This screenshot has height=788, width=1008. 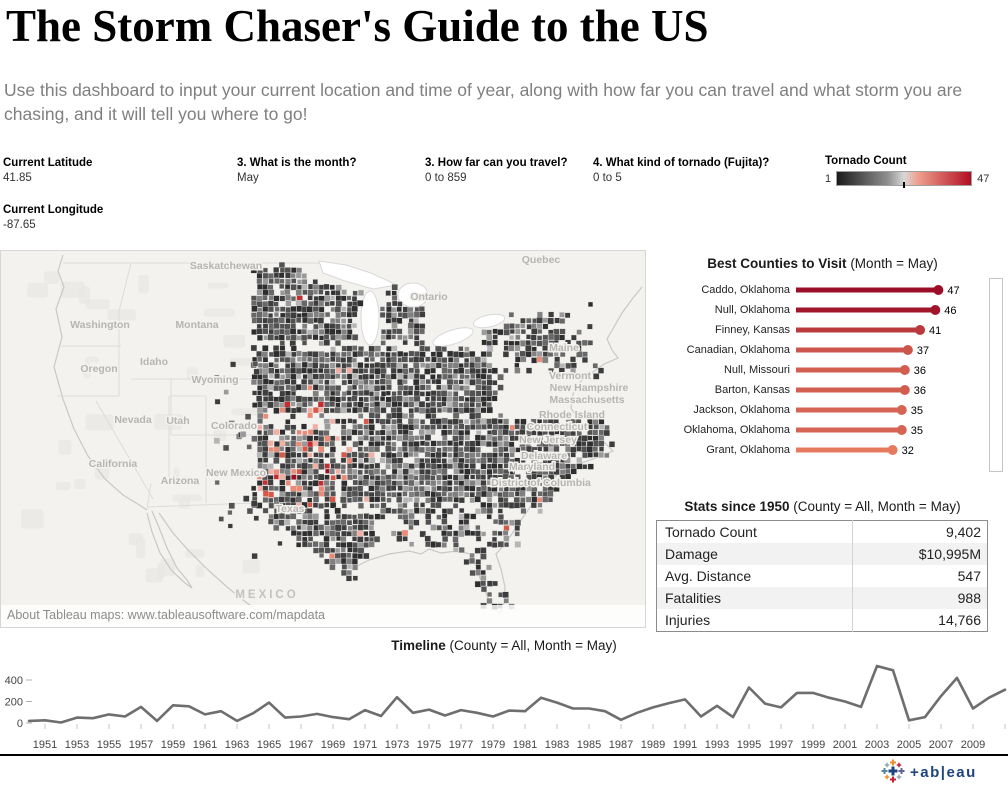 I want to click on lollipop-mark: 46, so click(x=900, y=310).